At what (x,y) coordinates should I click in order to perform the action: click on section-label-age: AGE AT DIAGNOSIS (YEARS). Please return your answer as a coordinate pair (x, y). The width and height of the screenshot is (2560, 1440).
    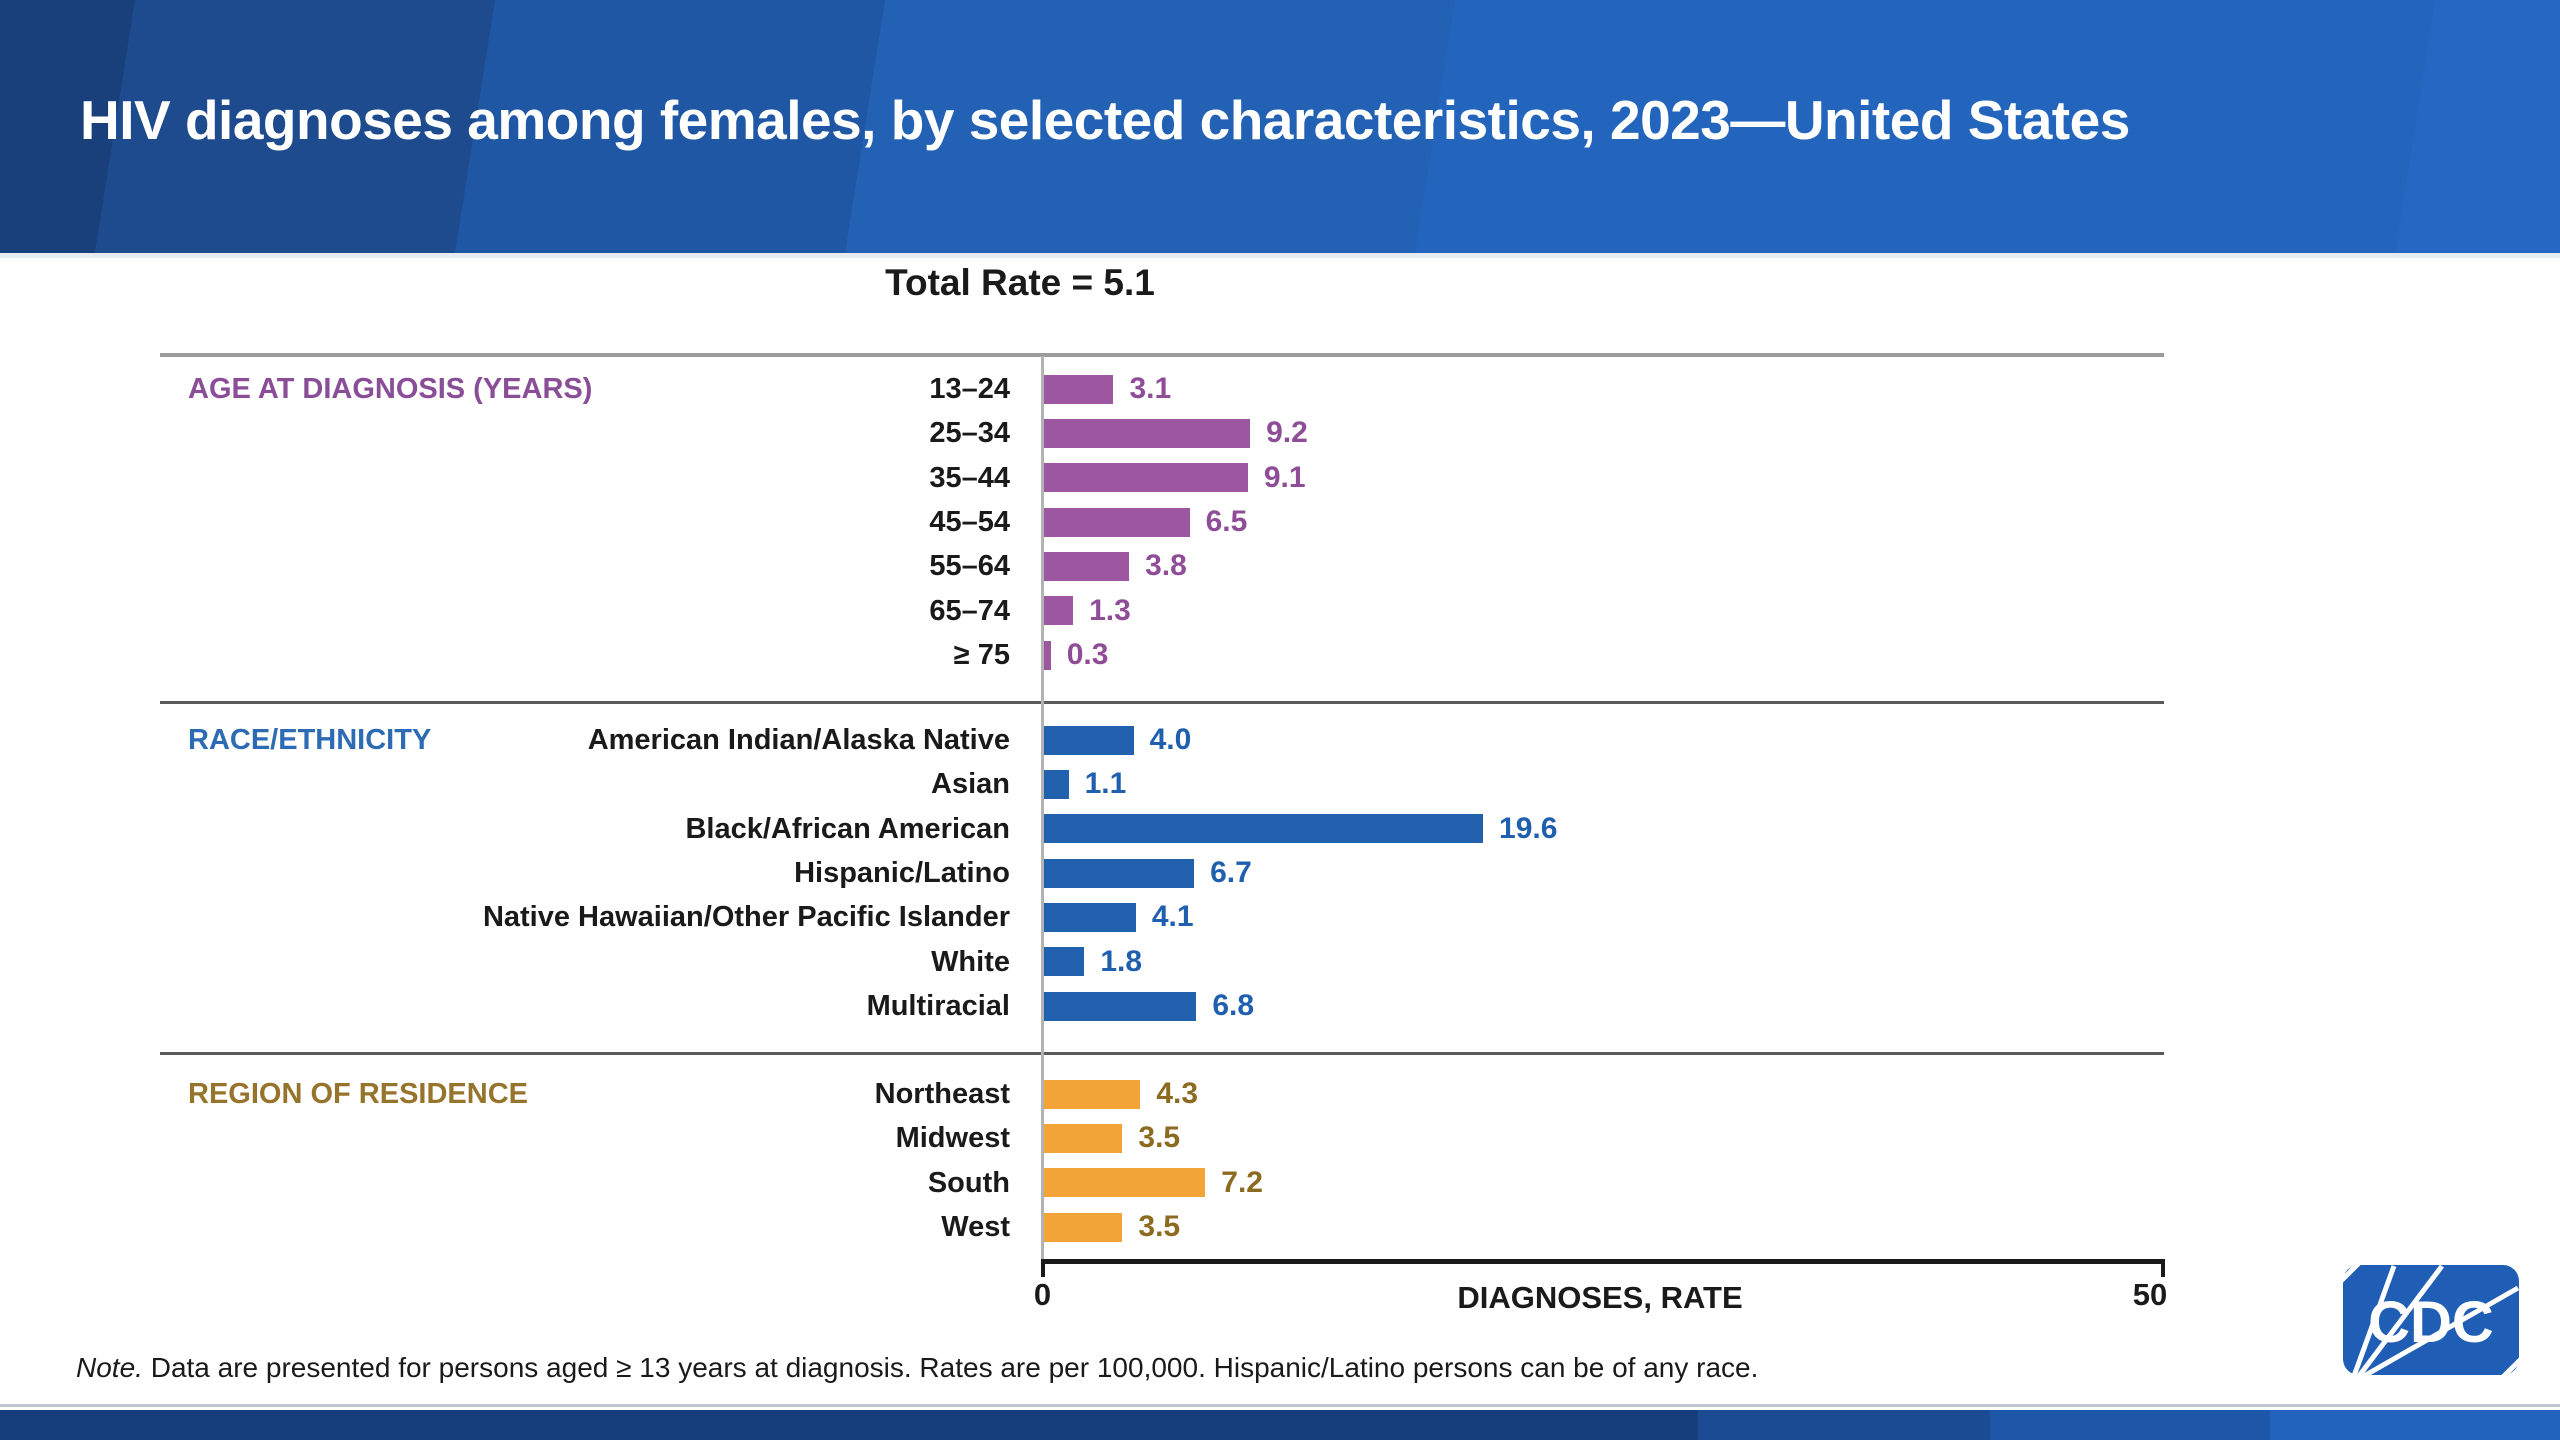
    Looking at the image, I should click on (390, 389).